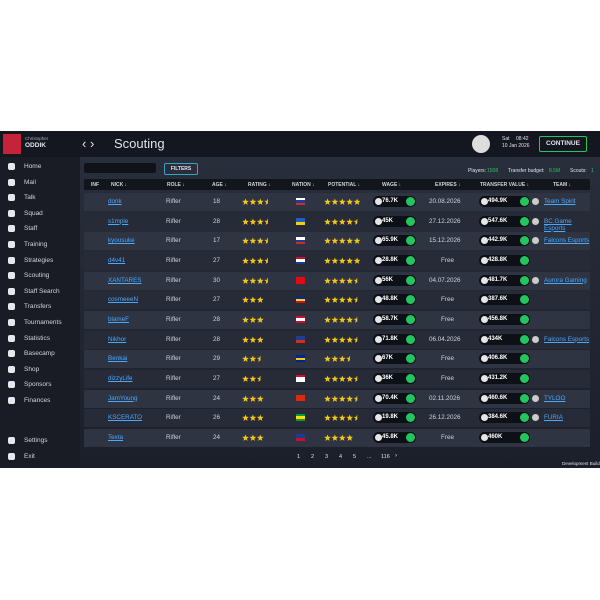  What do you see at coordinates (445, 339) in the screenshot?
I see `expires: 06.04.2026` at bounding box center [445, 339].